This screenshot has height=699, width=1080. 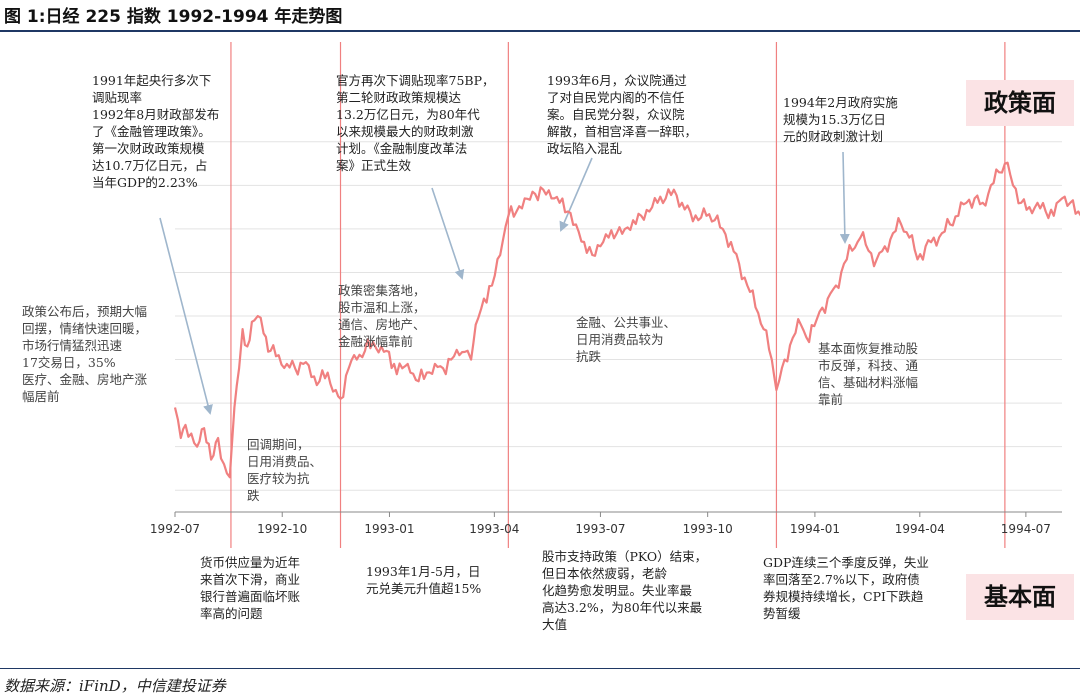 I want to click on annotation-left-recovery-line: 政策公布后，预期大幅, so click(x=85, y=311).